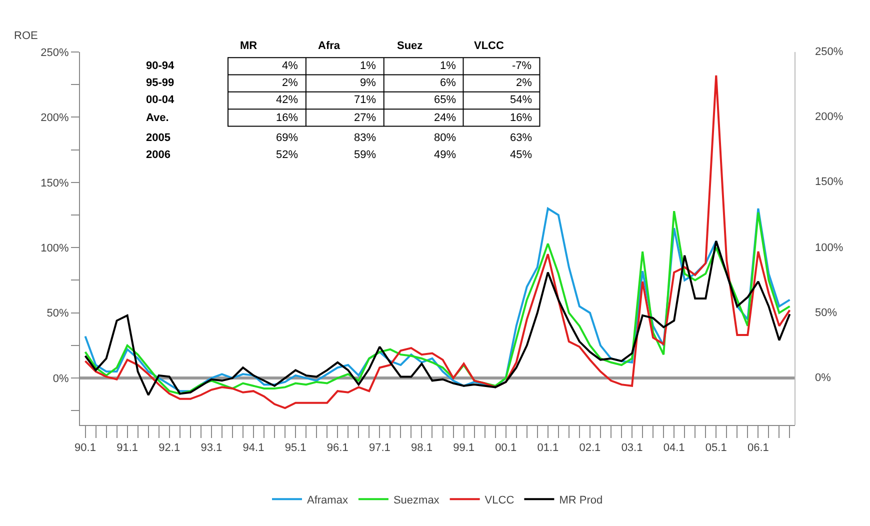  I want to click on annotation: Ave., so click(157, 118).